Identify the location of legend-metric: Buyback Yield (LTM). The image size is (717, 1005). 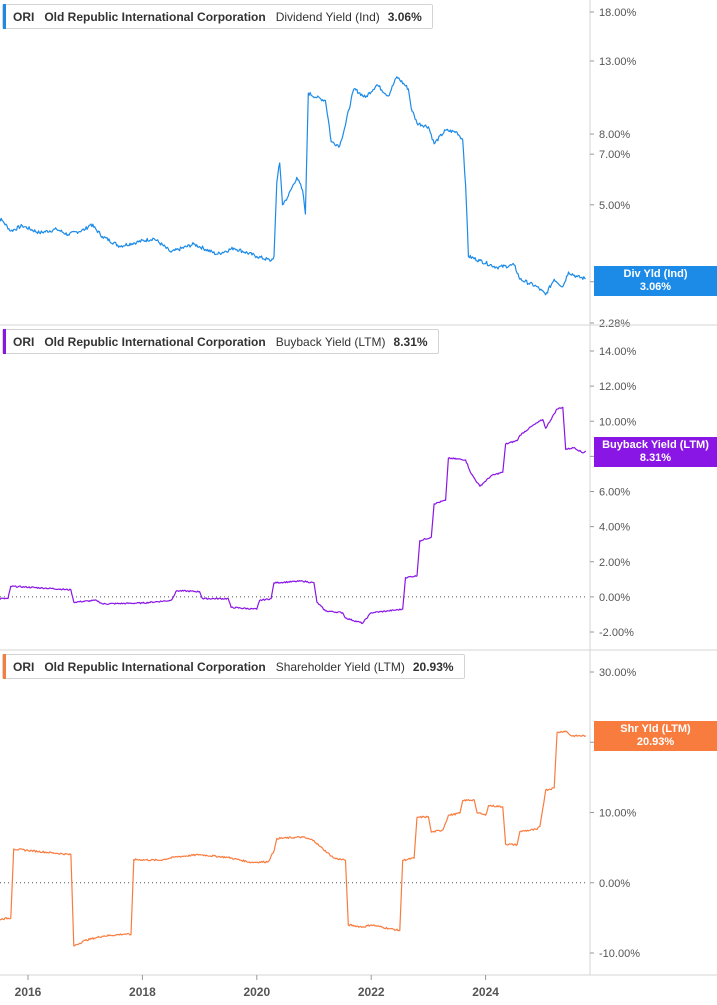
(330, 341).